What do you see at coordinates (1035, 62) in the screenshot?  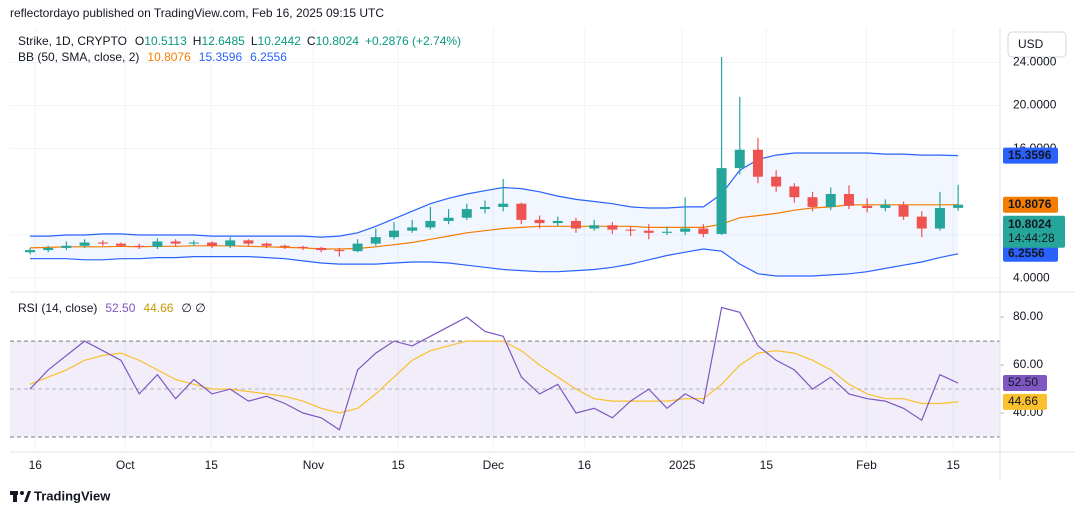 I see `y-tick-label: 24.0000` at bounding box center [1035, 62].